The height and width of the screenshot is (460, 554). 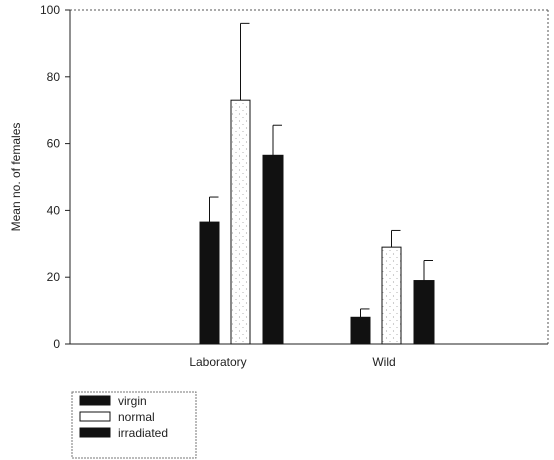 What do you see at coordinates (292, 362) in the screenshot?
I see `x-axis-ticks: Laboratory Wild` at bounding box center [292, 362].